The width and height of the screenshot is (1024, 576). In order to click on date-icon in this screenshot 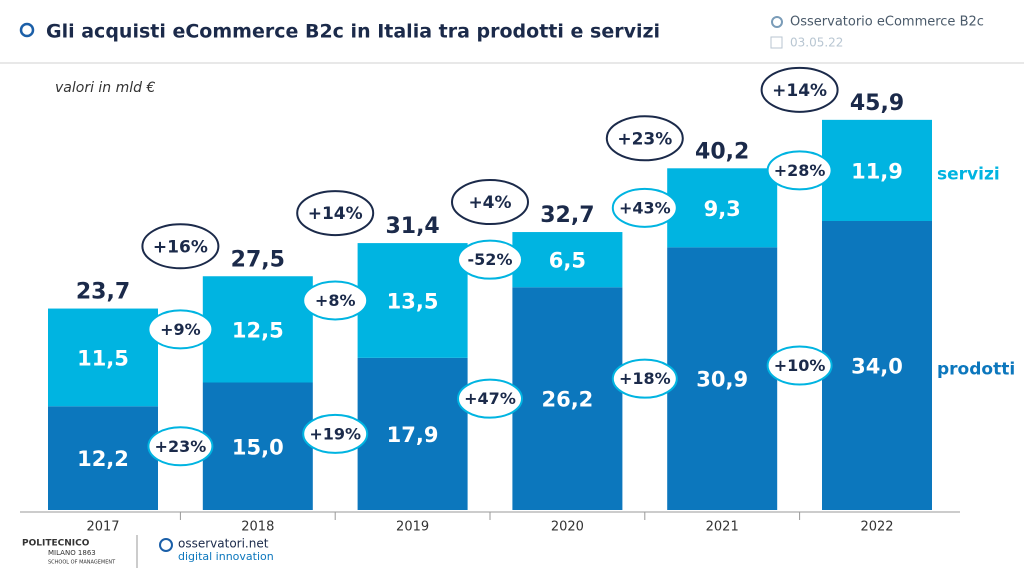, I will do `click(776, 42)`.